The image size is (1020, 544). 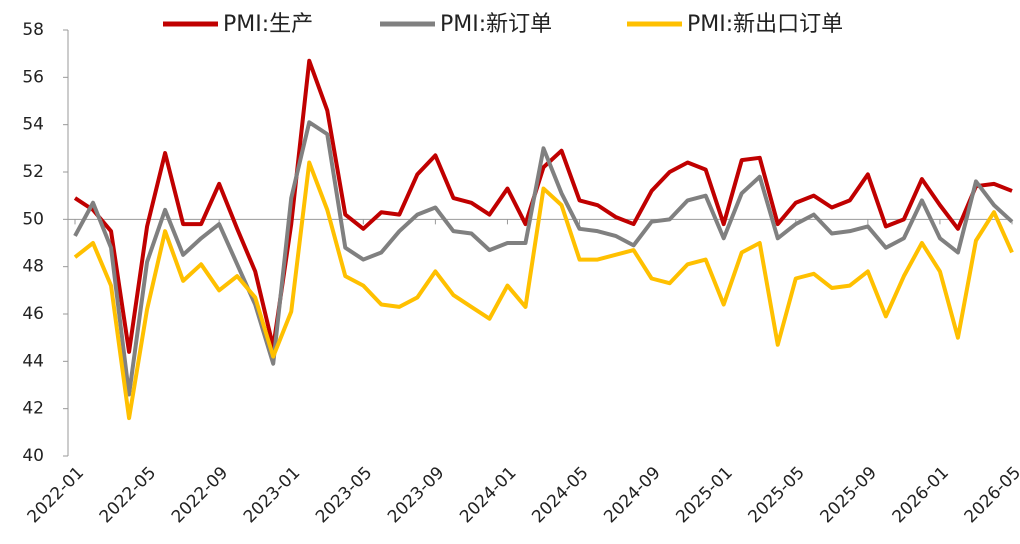 I want to click on y-tick-label: 58, so click(x=33, y=30).